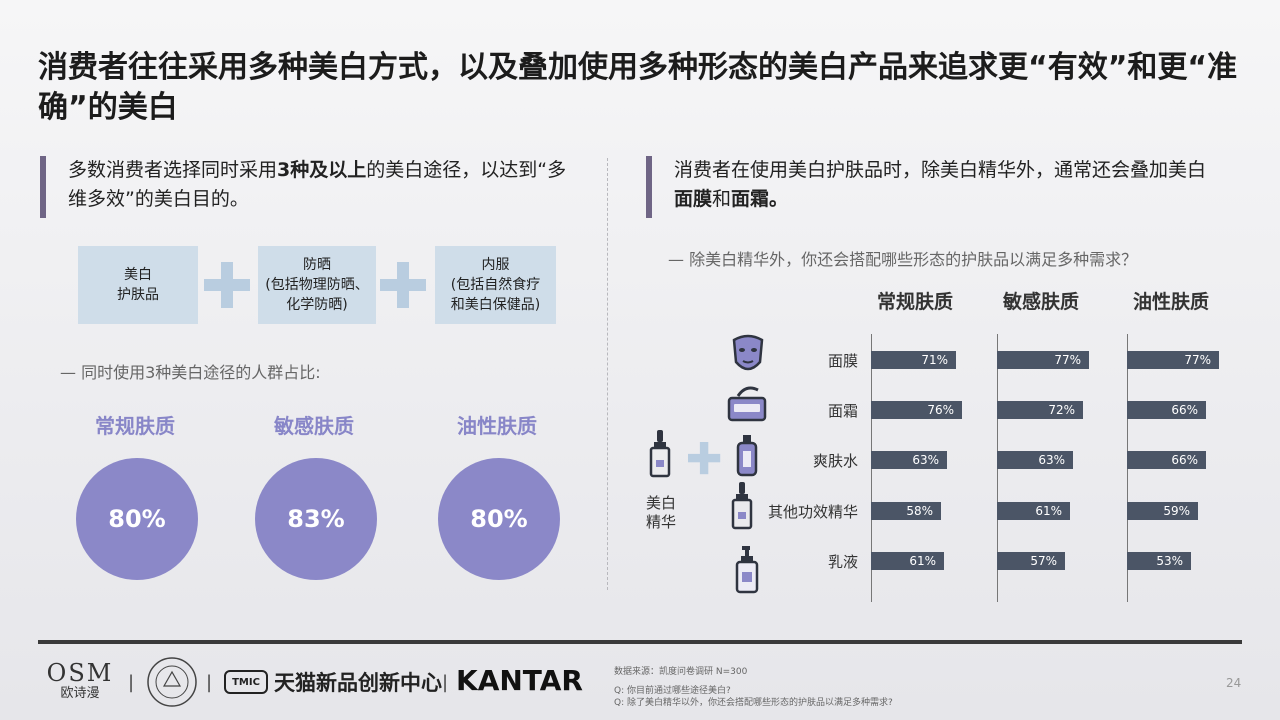 This screenshot has width=1280, height=720. I want to click on col-head-oily: 油性肤质, so click(1170, 302).